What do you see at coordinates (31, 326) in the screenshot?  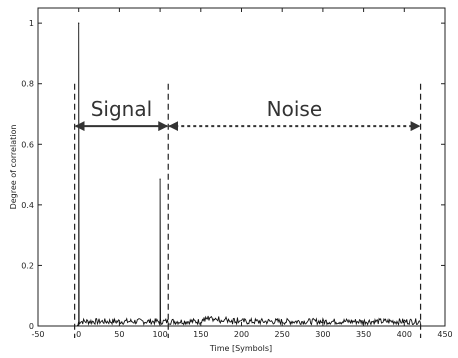 I see `y-tick-label: 0` at bounding box center [31, 326].